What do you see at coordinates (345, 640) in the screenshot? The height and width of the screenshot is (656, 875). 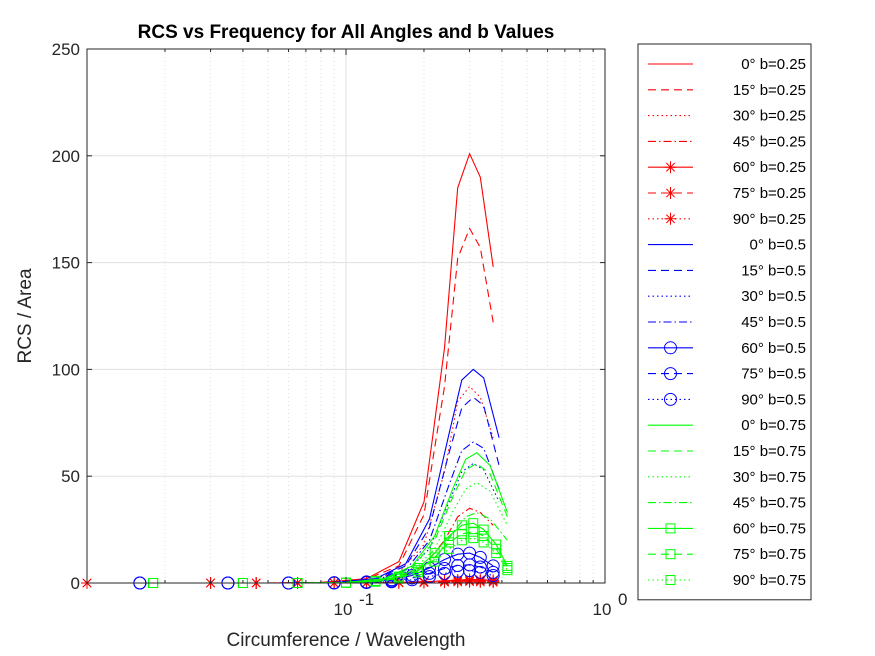 I see `x-axis-label: Circumference / Wavelength` at bounding box center [345, 640].